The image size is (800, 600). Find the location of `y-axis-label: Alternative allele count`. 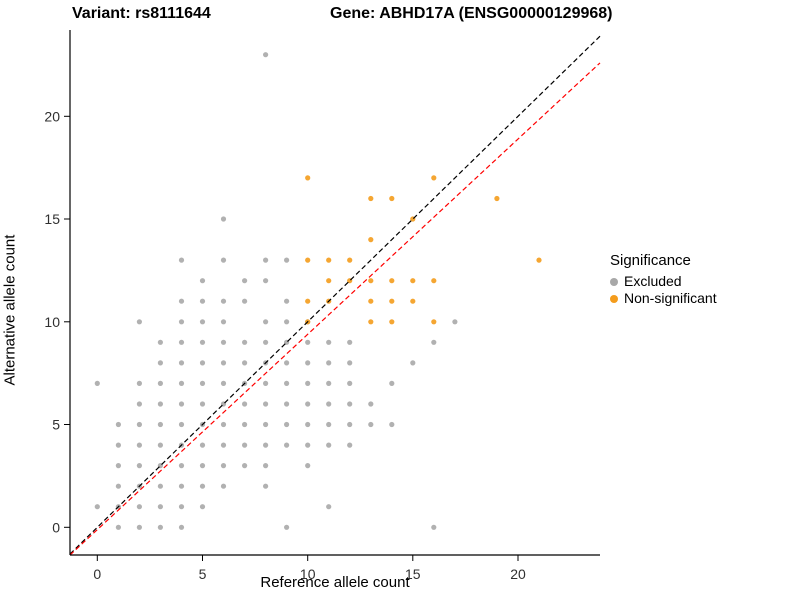

y-axis-label: Alternative allele count is located at coordinates (10, 310).